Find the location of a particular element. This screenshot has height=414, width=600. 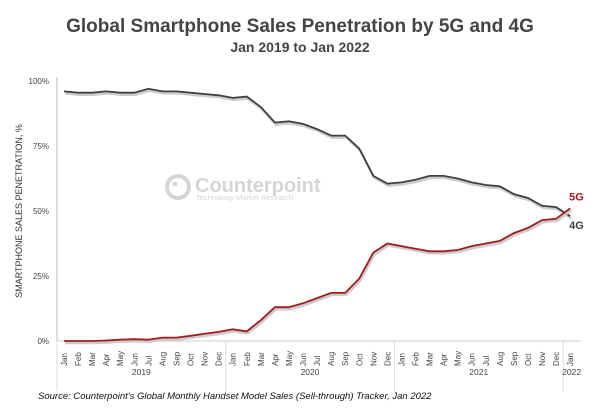

y-tick-label: 100% is located at coordinates (39, 81).